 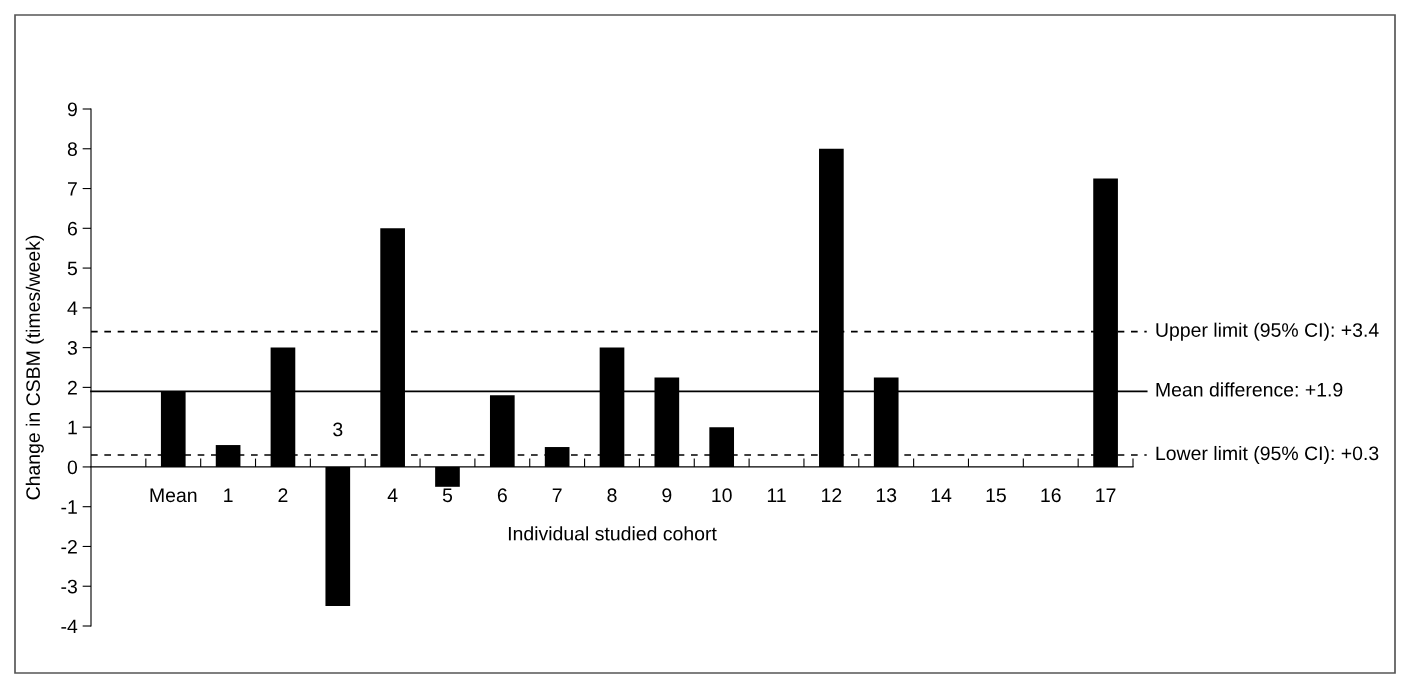 What do you see at coordinates (72, 228) in the screenshot?
I see `y-tick-label: 6` at bounding box center [72, 228].